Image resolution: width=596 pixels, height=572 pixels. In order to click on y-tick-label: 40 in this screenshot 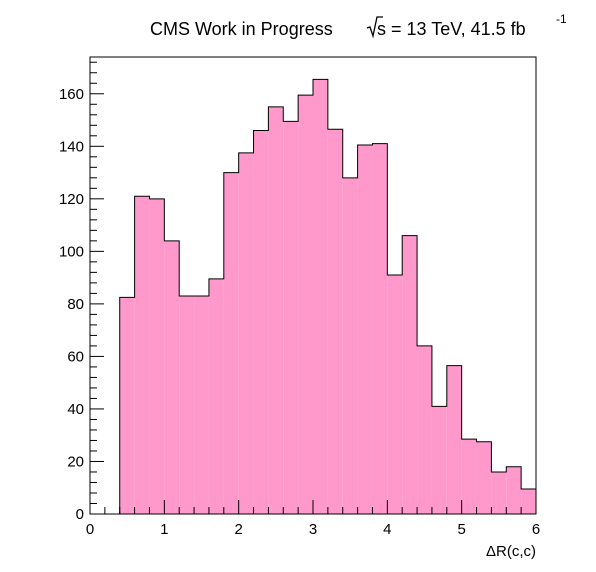, I will do `click(75, 409)`.